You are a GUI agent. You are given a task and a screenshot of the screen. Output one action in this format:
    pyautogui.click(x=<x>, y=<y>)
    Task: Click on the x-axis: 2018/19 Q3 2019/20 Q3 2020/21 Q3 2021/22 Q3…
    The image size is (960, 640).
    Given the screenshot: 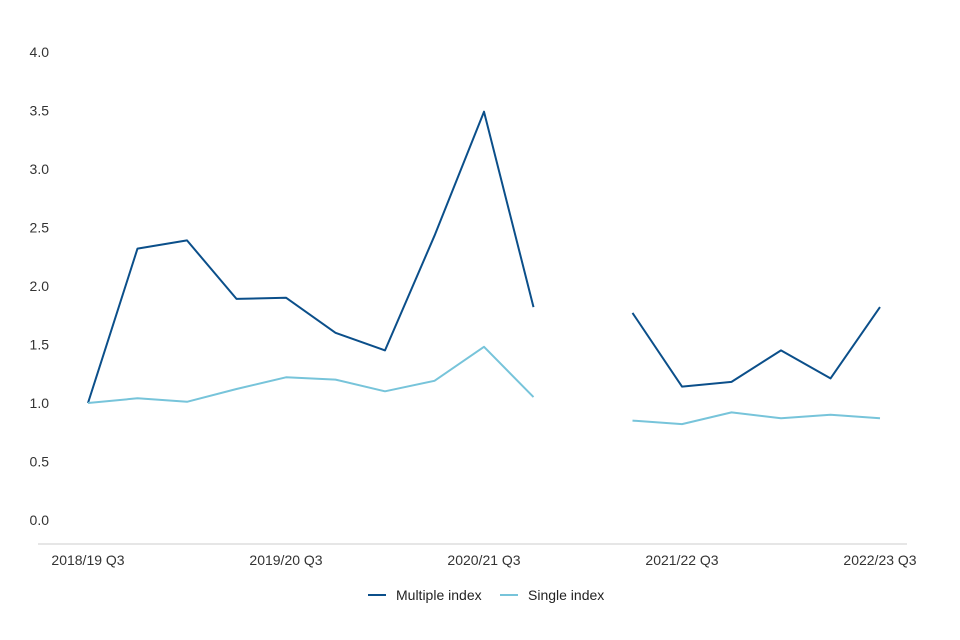 What is the action you would take?
    pyautogui.click(x=477, y=555)
    